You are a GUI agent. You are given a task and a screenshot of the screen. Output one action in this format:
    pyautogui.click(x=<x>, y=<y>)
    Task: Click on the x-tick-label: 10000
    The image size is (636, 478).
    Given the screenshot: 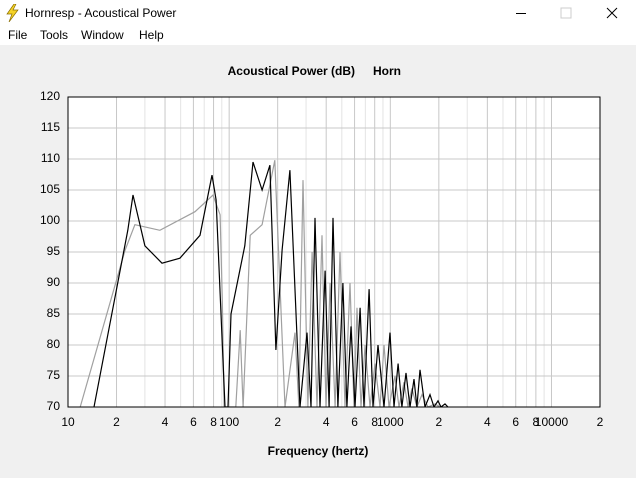 What is the action you would take?
    pyautogui.click(x=552, y=422)
    